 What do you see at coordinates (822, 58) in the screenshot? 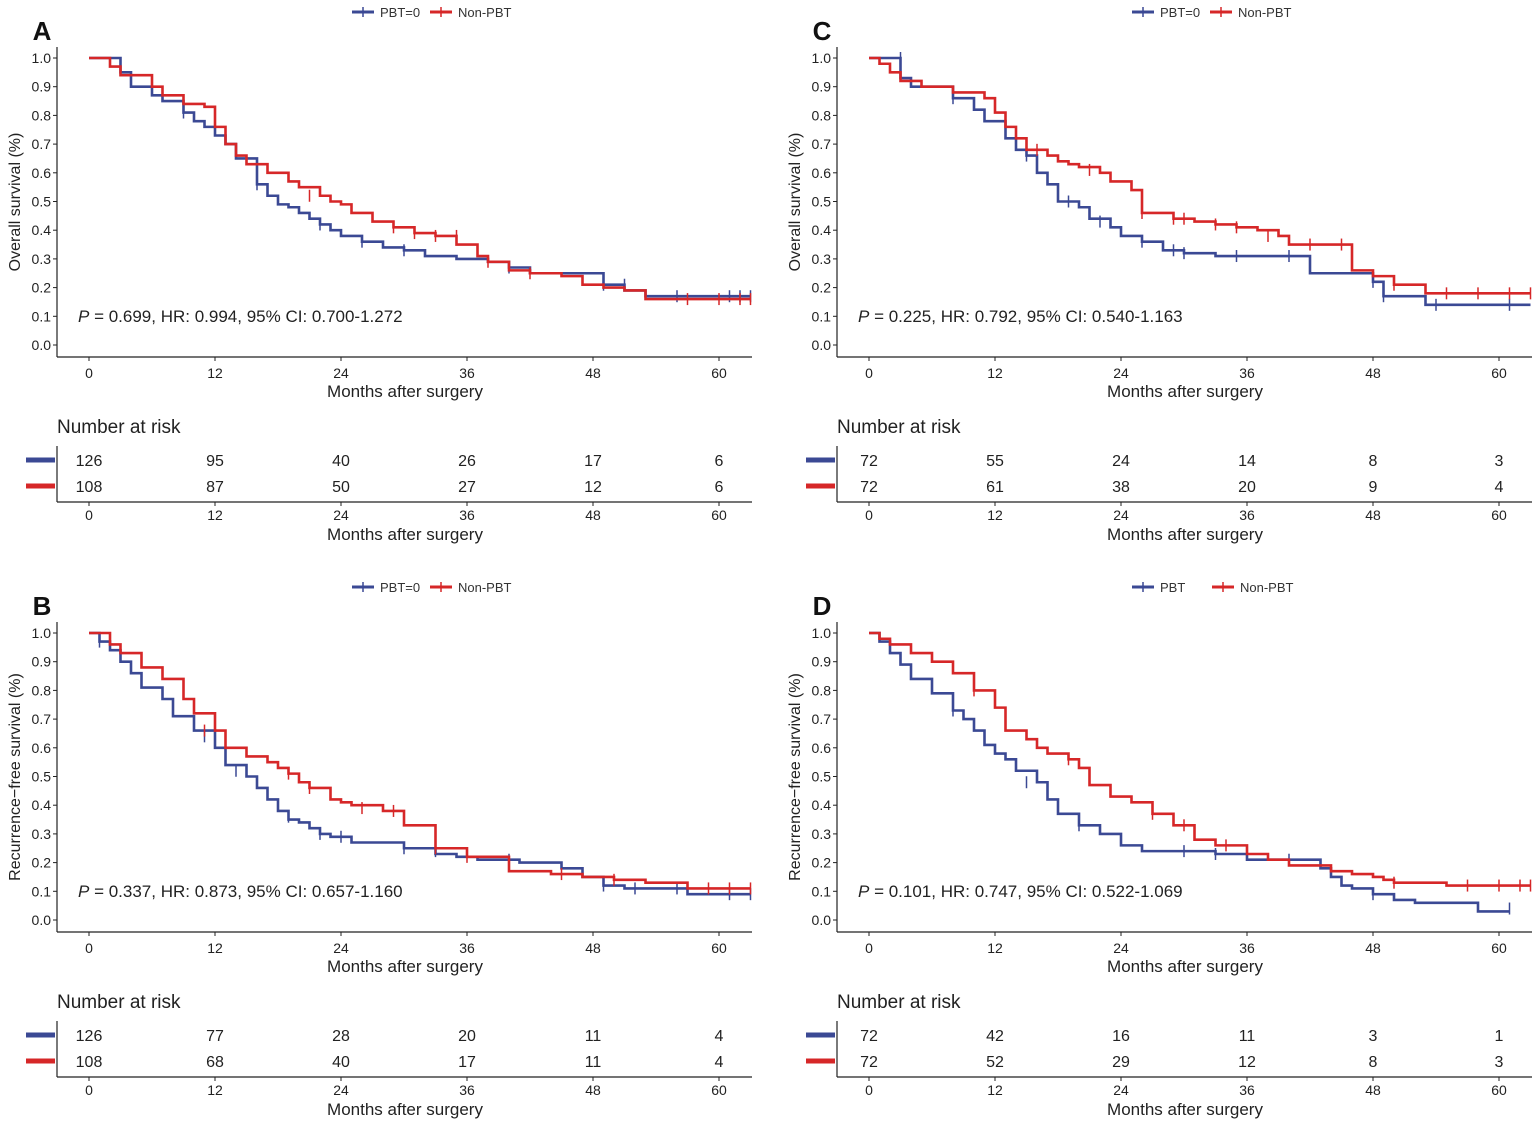
I see `y-tick-label: 1.0` at bounding box center [822, 58].